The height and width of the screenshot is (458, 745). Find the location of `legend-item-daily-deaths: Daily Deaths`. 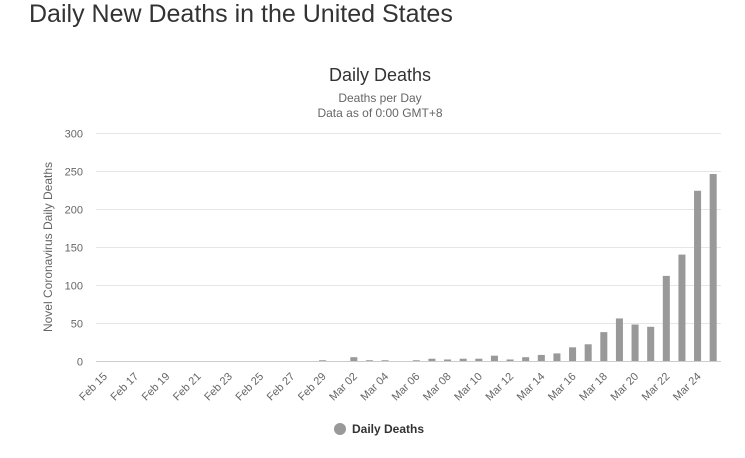

legend-item-daily-deaths: Daily Deaths is located at coordinates (379, 429).